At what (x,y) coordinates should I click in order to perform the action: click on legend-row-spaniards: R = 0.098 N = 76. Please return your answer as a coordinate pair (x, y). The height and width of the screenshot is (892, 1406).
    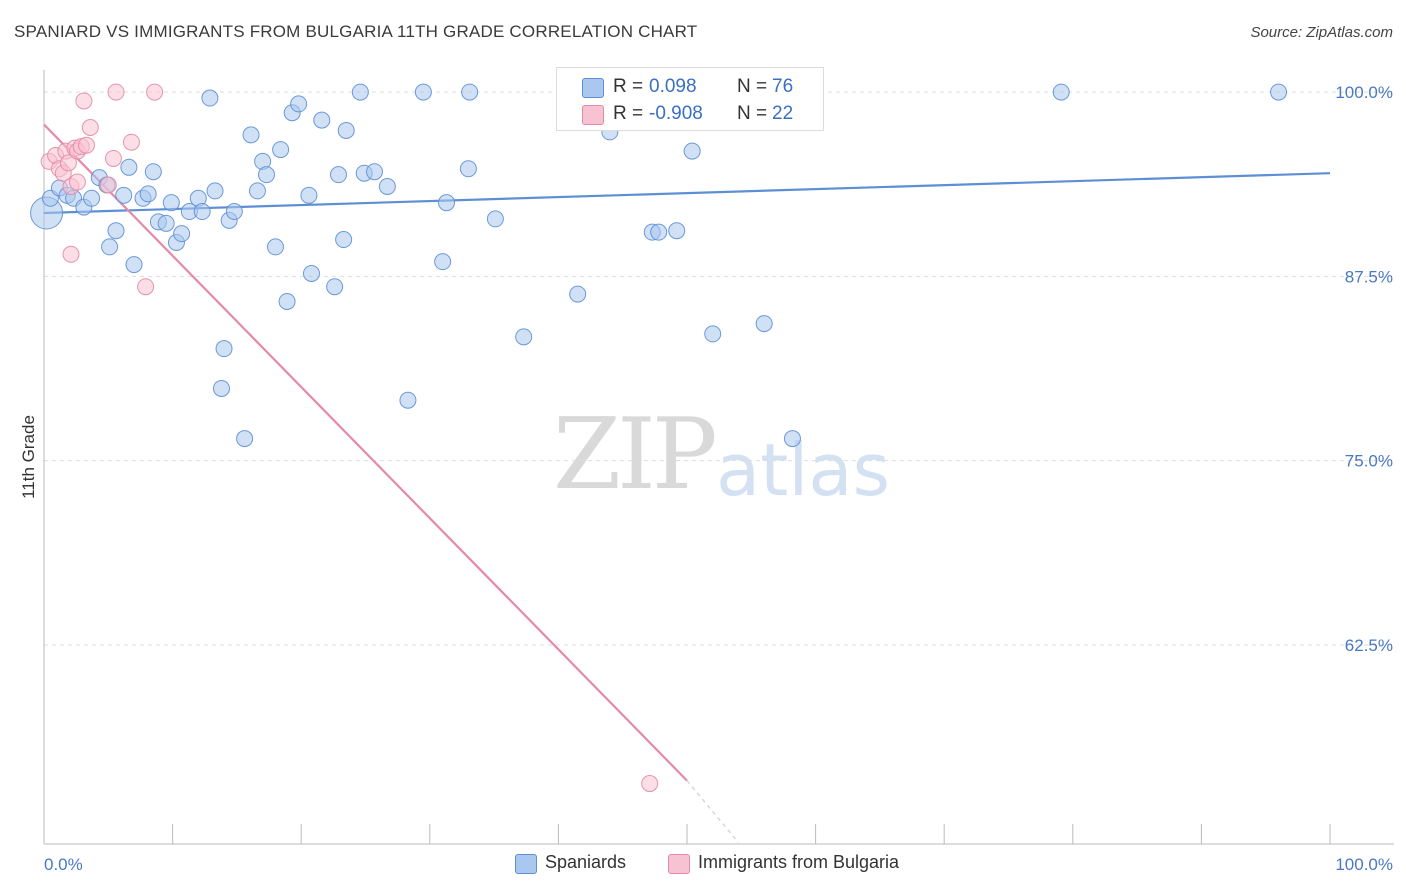
    Looking at the image, I should click on (690, 87).